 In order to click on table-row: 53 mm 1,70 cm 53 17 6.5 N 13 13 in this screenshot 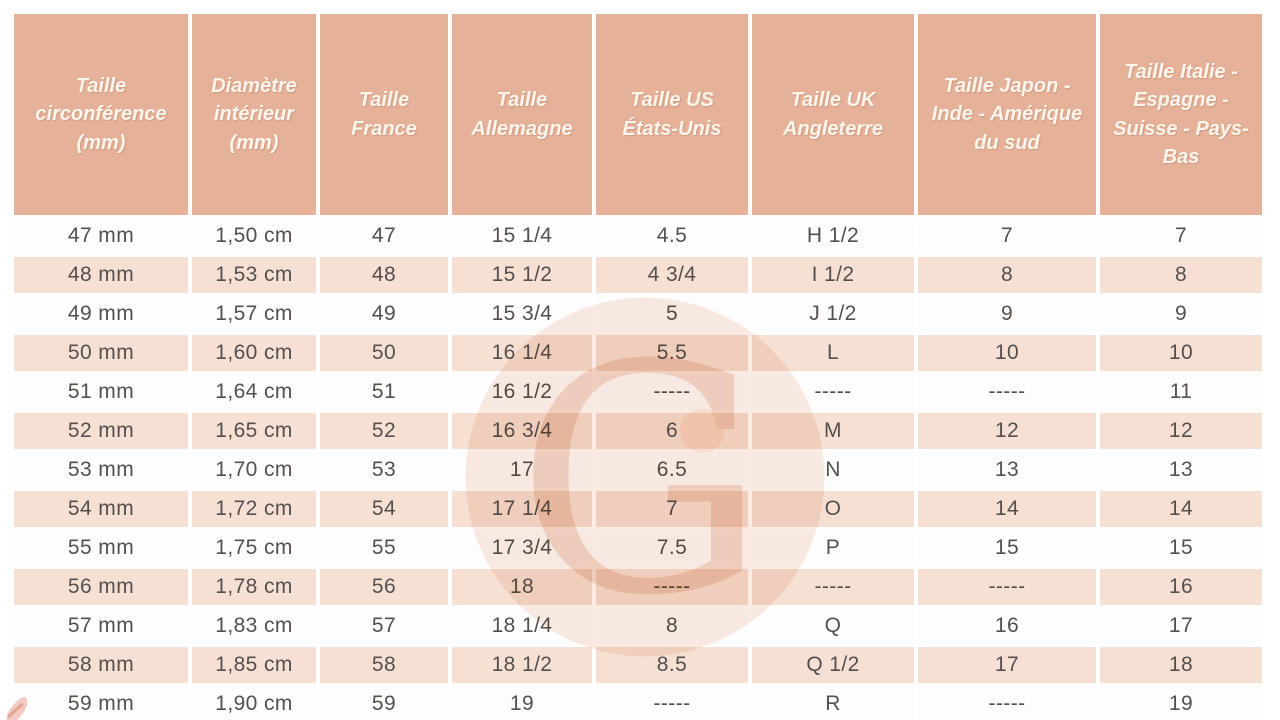, I will do `click(638, 470)`.